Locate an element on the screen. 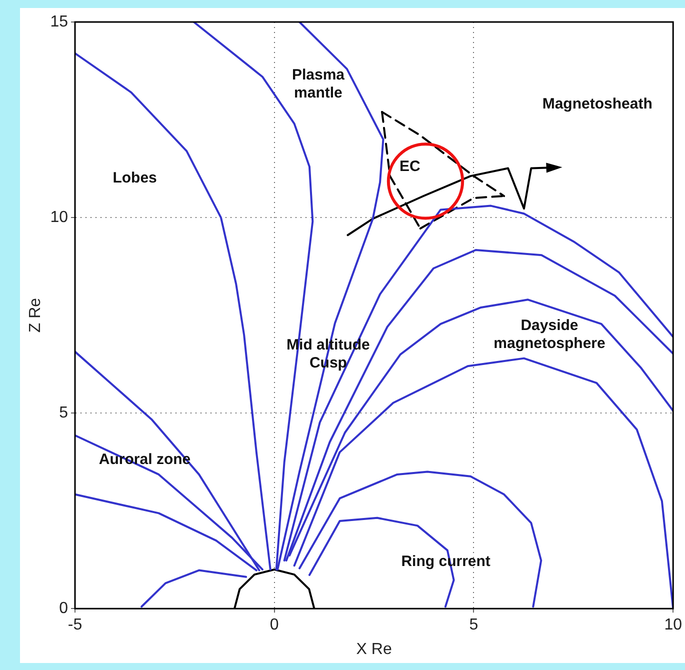 The image size is (685, 670). annotation: Dayside magnetosphere is located at coordinates (550, 334).